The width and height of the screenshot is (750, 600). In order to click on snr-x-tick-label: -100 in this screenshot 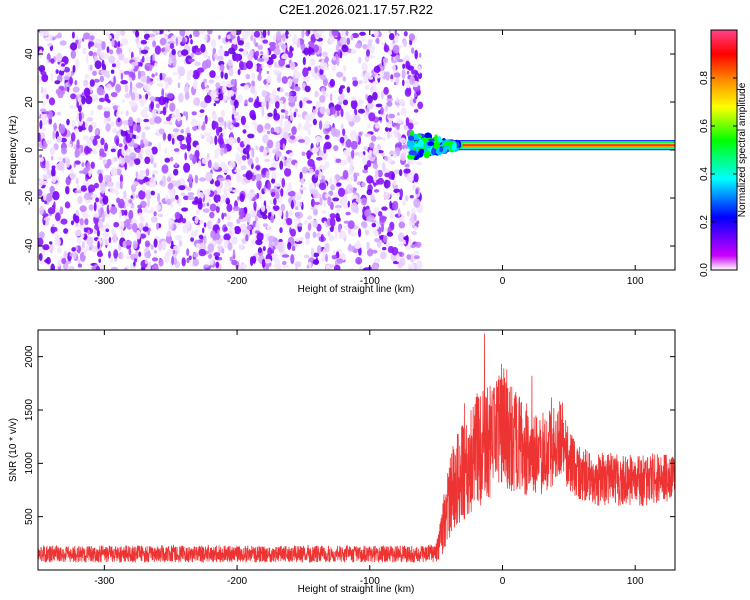, I will do `click(370, 581)`.